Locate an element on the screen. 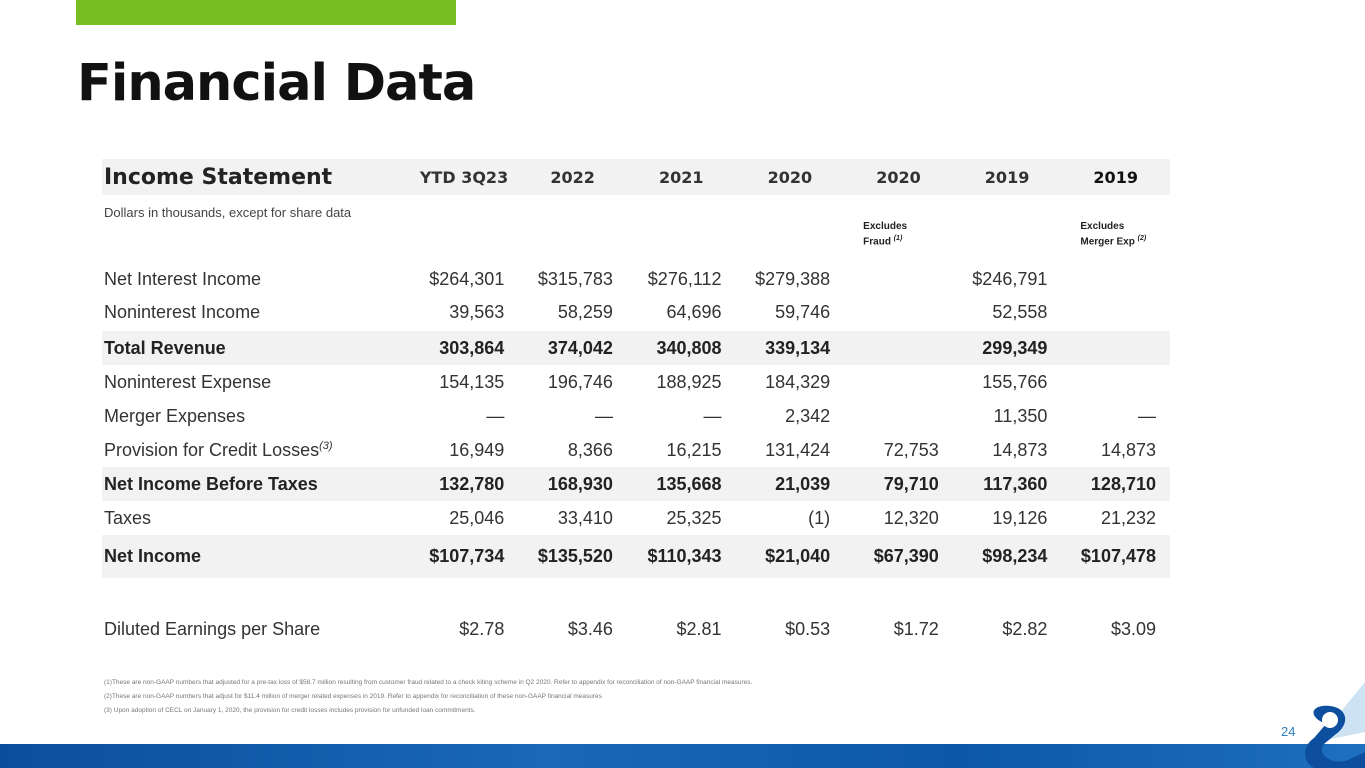 Image resolution: width=1365 pixels, height=768 pixels. cell: 299,349 is located at coordinates (1015, 347).